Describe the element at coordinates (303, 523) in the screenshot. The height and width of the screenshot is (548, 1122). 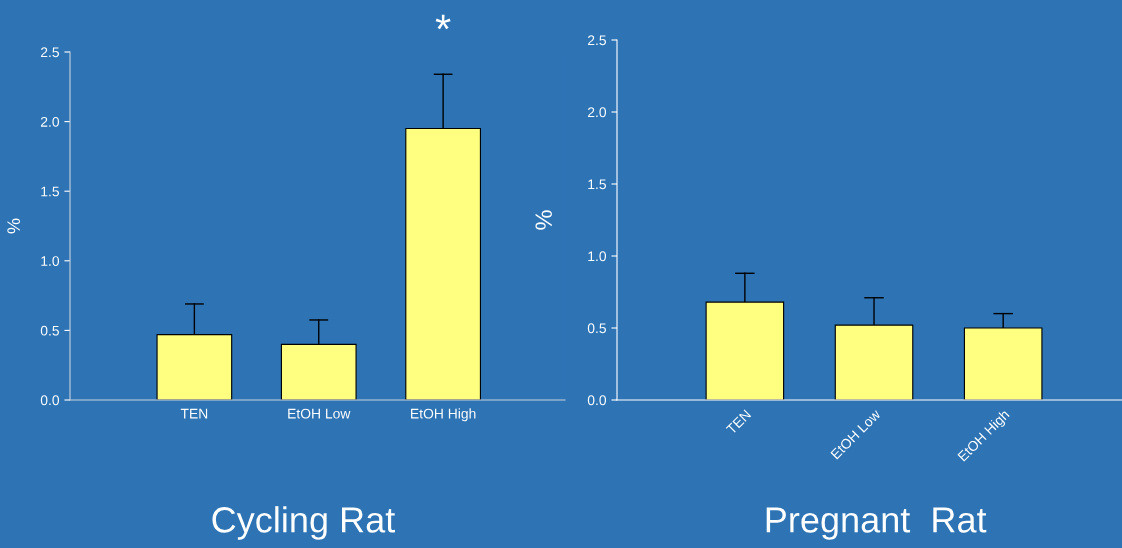
I see `text: Cycling Rat` at that location.